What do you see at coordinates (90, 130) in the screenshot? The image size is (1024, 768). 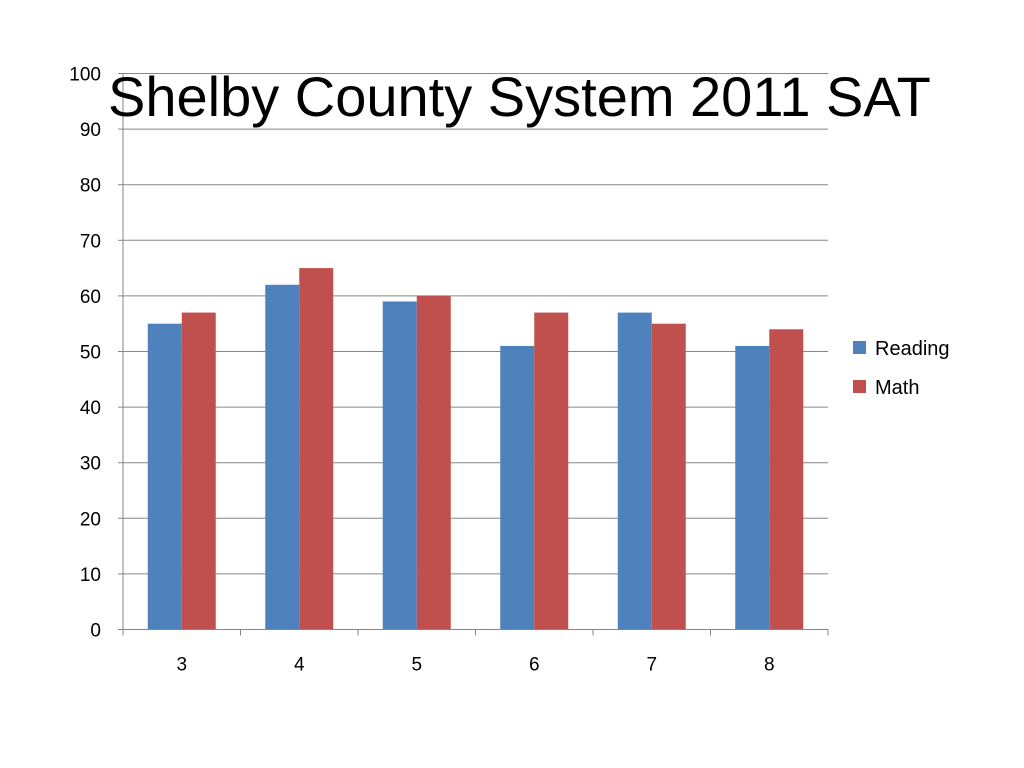 I see `y-tick-label: 90` at bounding box center [90, 130].